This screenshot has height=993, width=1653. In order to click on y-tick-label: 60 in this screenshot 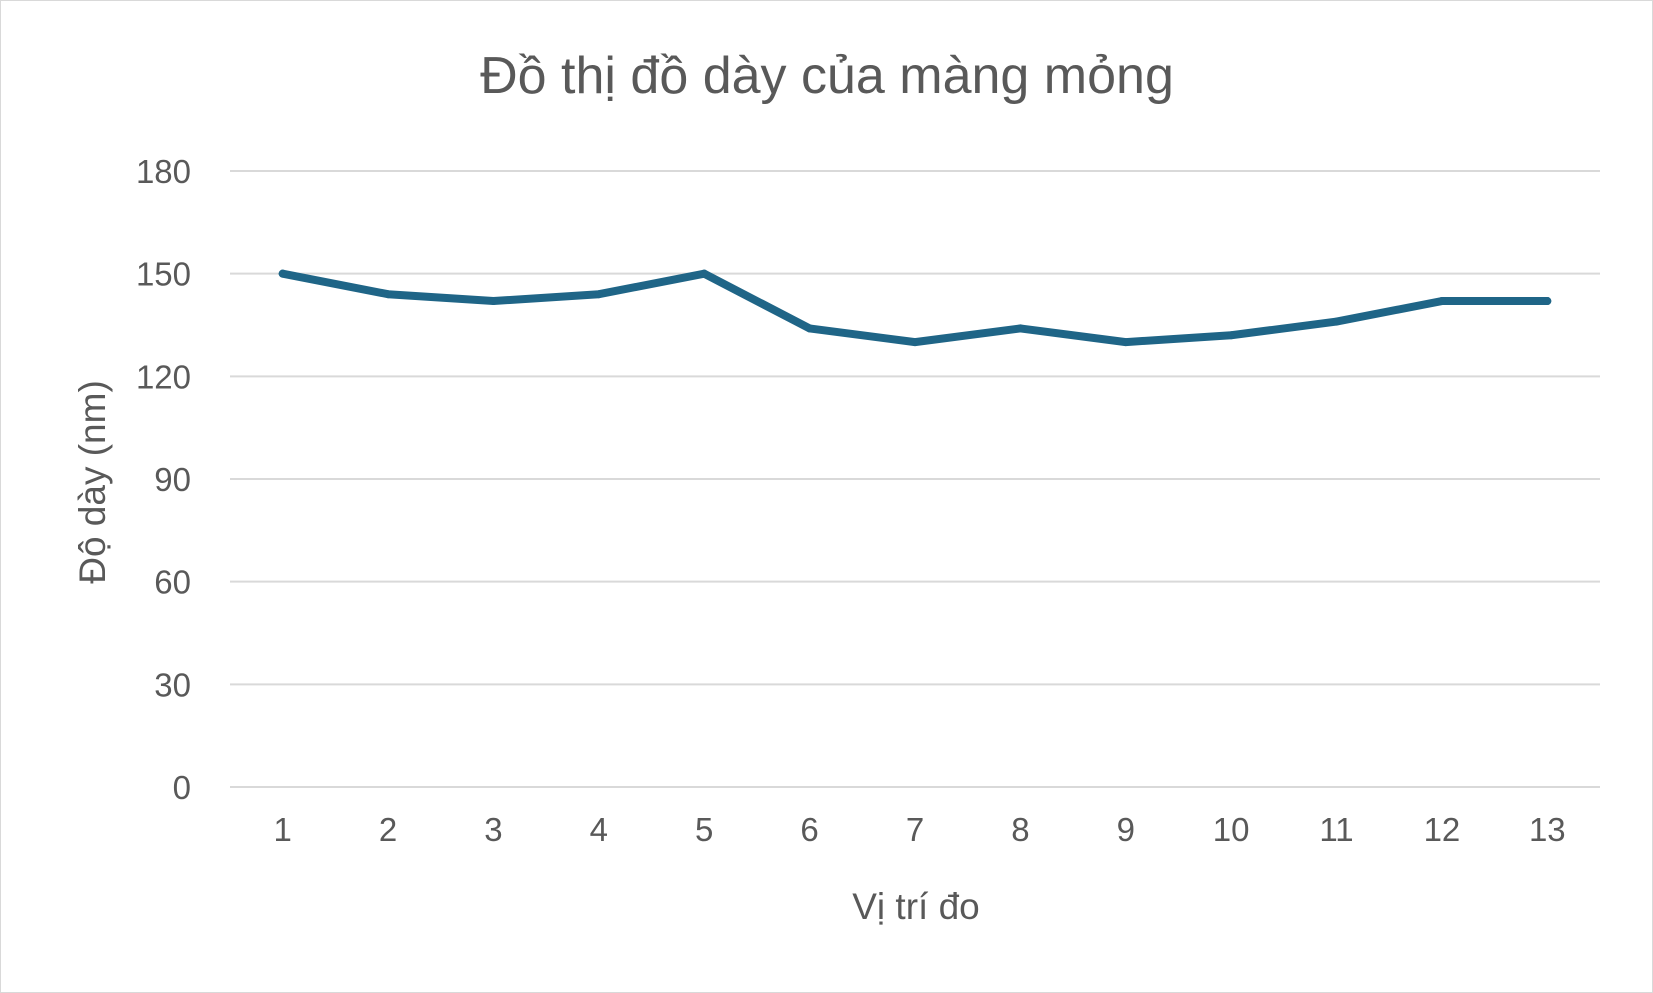, I will do `click(172, 582)`.